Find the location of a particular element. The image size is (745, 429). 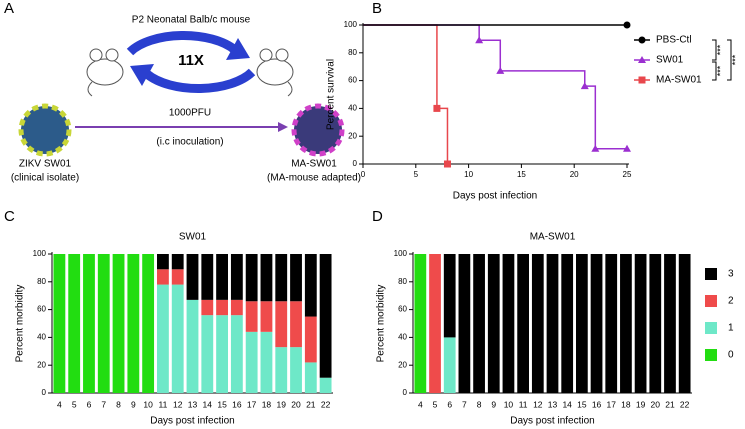

y-axis-label: Percent morbidity is located at coordinates (20, 324).